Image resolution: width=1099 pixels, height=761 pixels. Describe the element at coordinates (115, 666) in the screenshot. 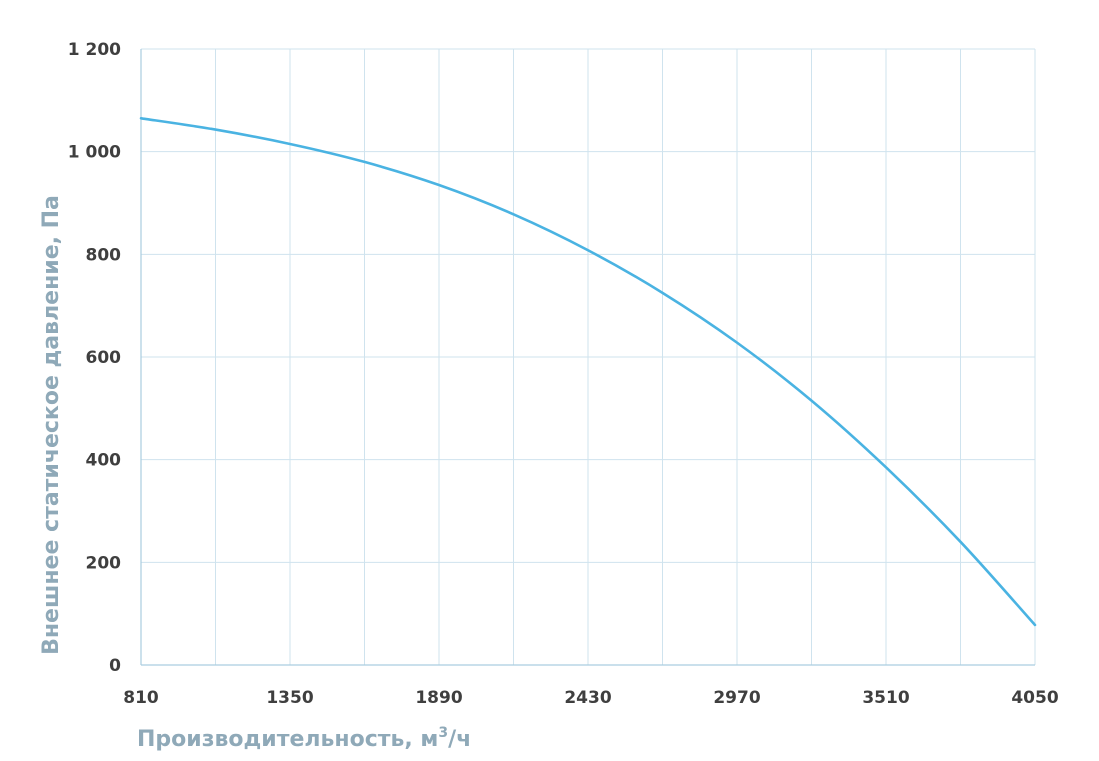

I see `y-tick-label: 0` at that location.